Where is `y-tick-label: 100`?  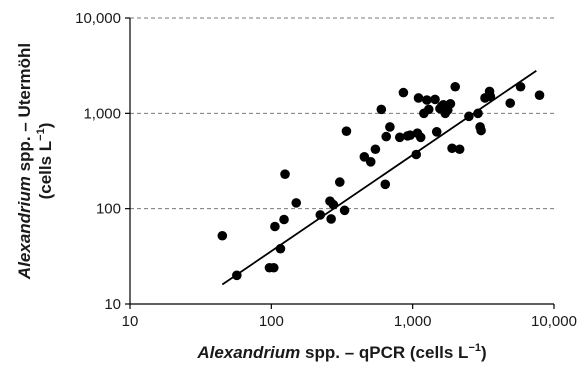
y-tick-label: 100 is located at coordinates (108, 209).